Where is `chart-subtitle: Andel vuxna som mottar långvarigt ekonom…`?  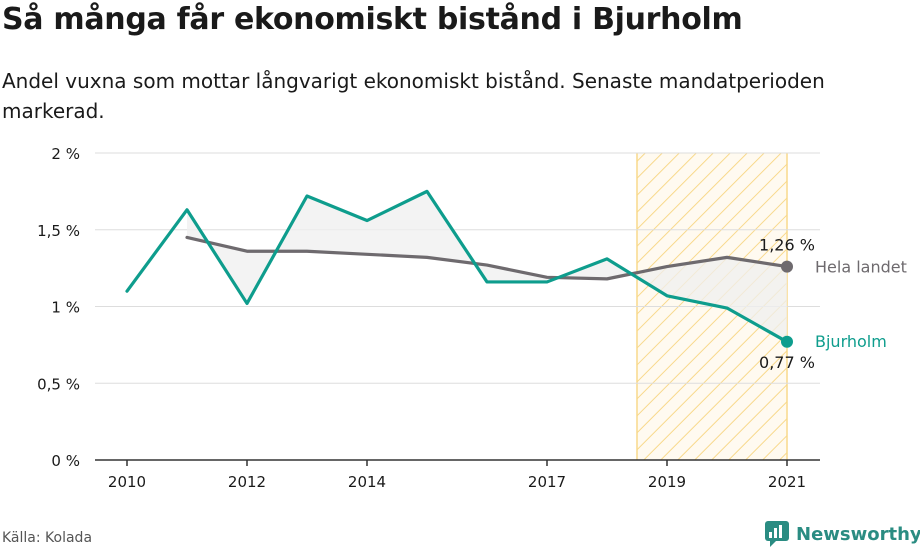
chart-subtitle: Andel vuxna som mottar långvarigt ekonom… is located at coordinates (413, 96).